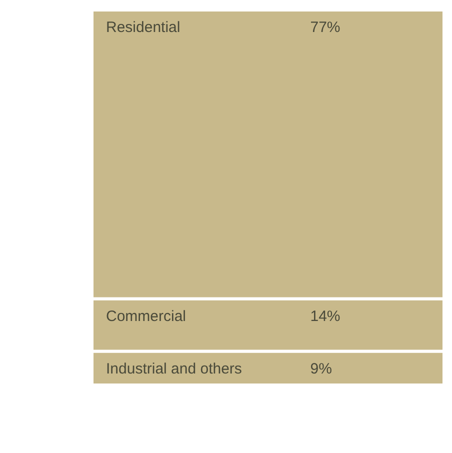  What do you see at coordinates (143, 27) in the screenshot?
I see `series-label: Residential` at bounding box center [143, 27].